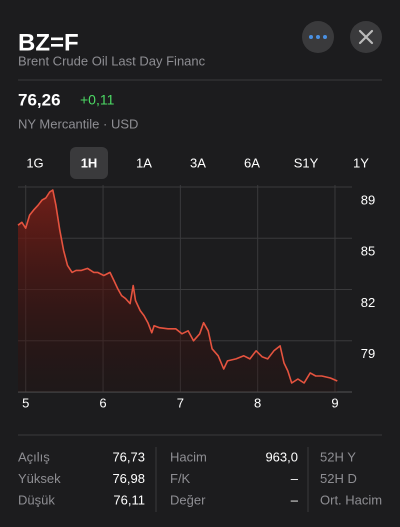  I want to click on range-selected, so click(89, 163).